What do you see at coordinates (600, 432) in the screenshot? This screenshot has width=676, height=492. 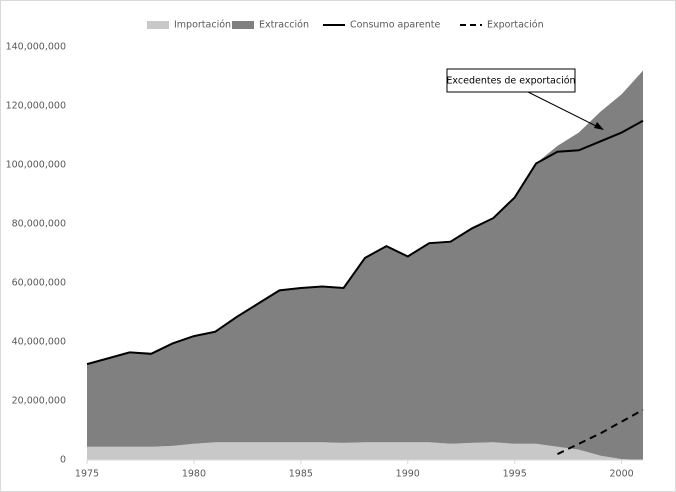 I see `line` at bounding box center [600, 432].